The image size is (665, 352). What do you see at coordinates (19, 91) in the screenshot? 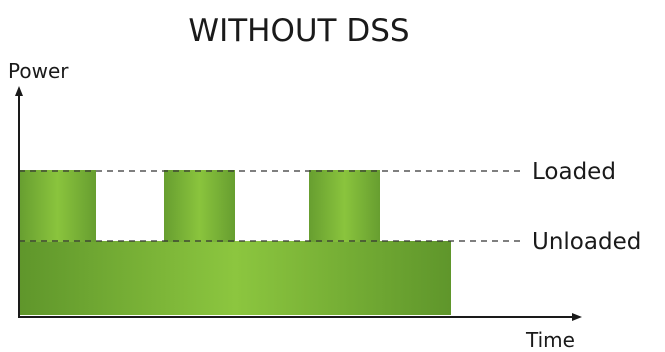
I see `y-axis-arrow` at bounding box center [19, 91].